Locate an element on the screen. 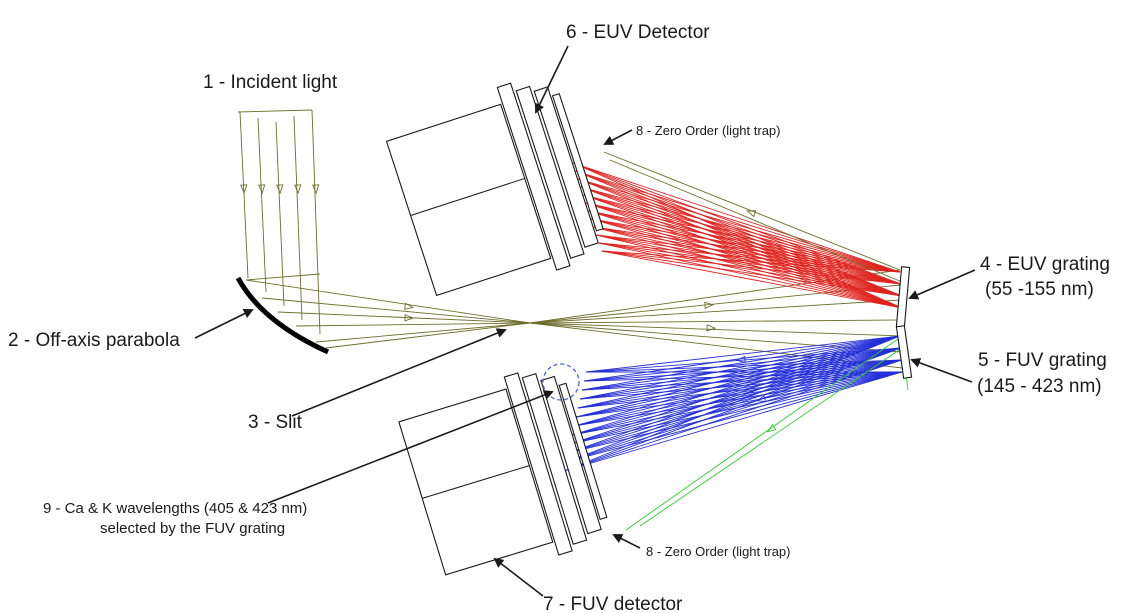  euv-zero-order-rays is located at coordinates (753, 217).